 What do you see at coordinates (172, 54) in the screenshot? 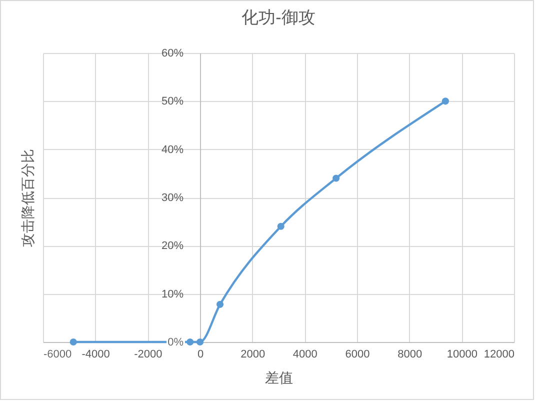
I see `y-tick-label: 60%` at bounding box center [172, 54].